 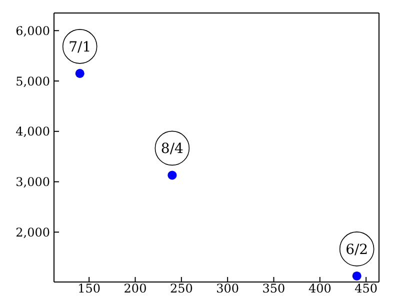 I want to click on y-tick-label: 2,000, so click(x=33, y=232).